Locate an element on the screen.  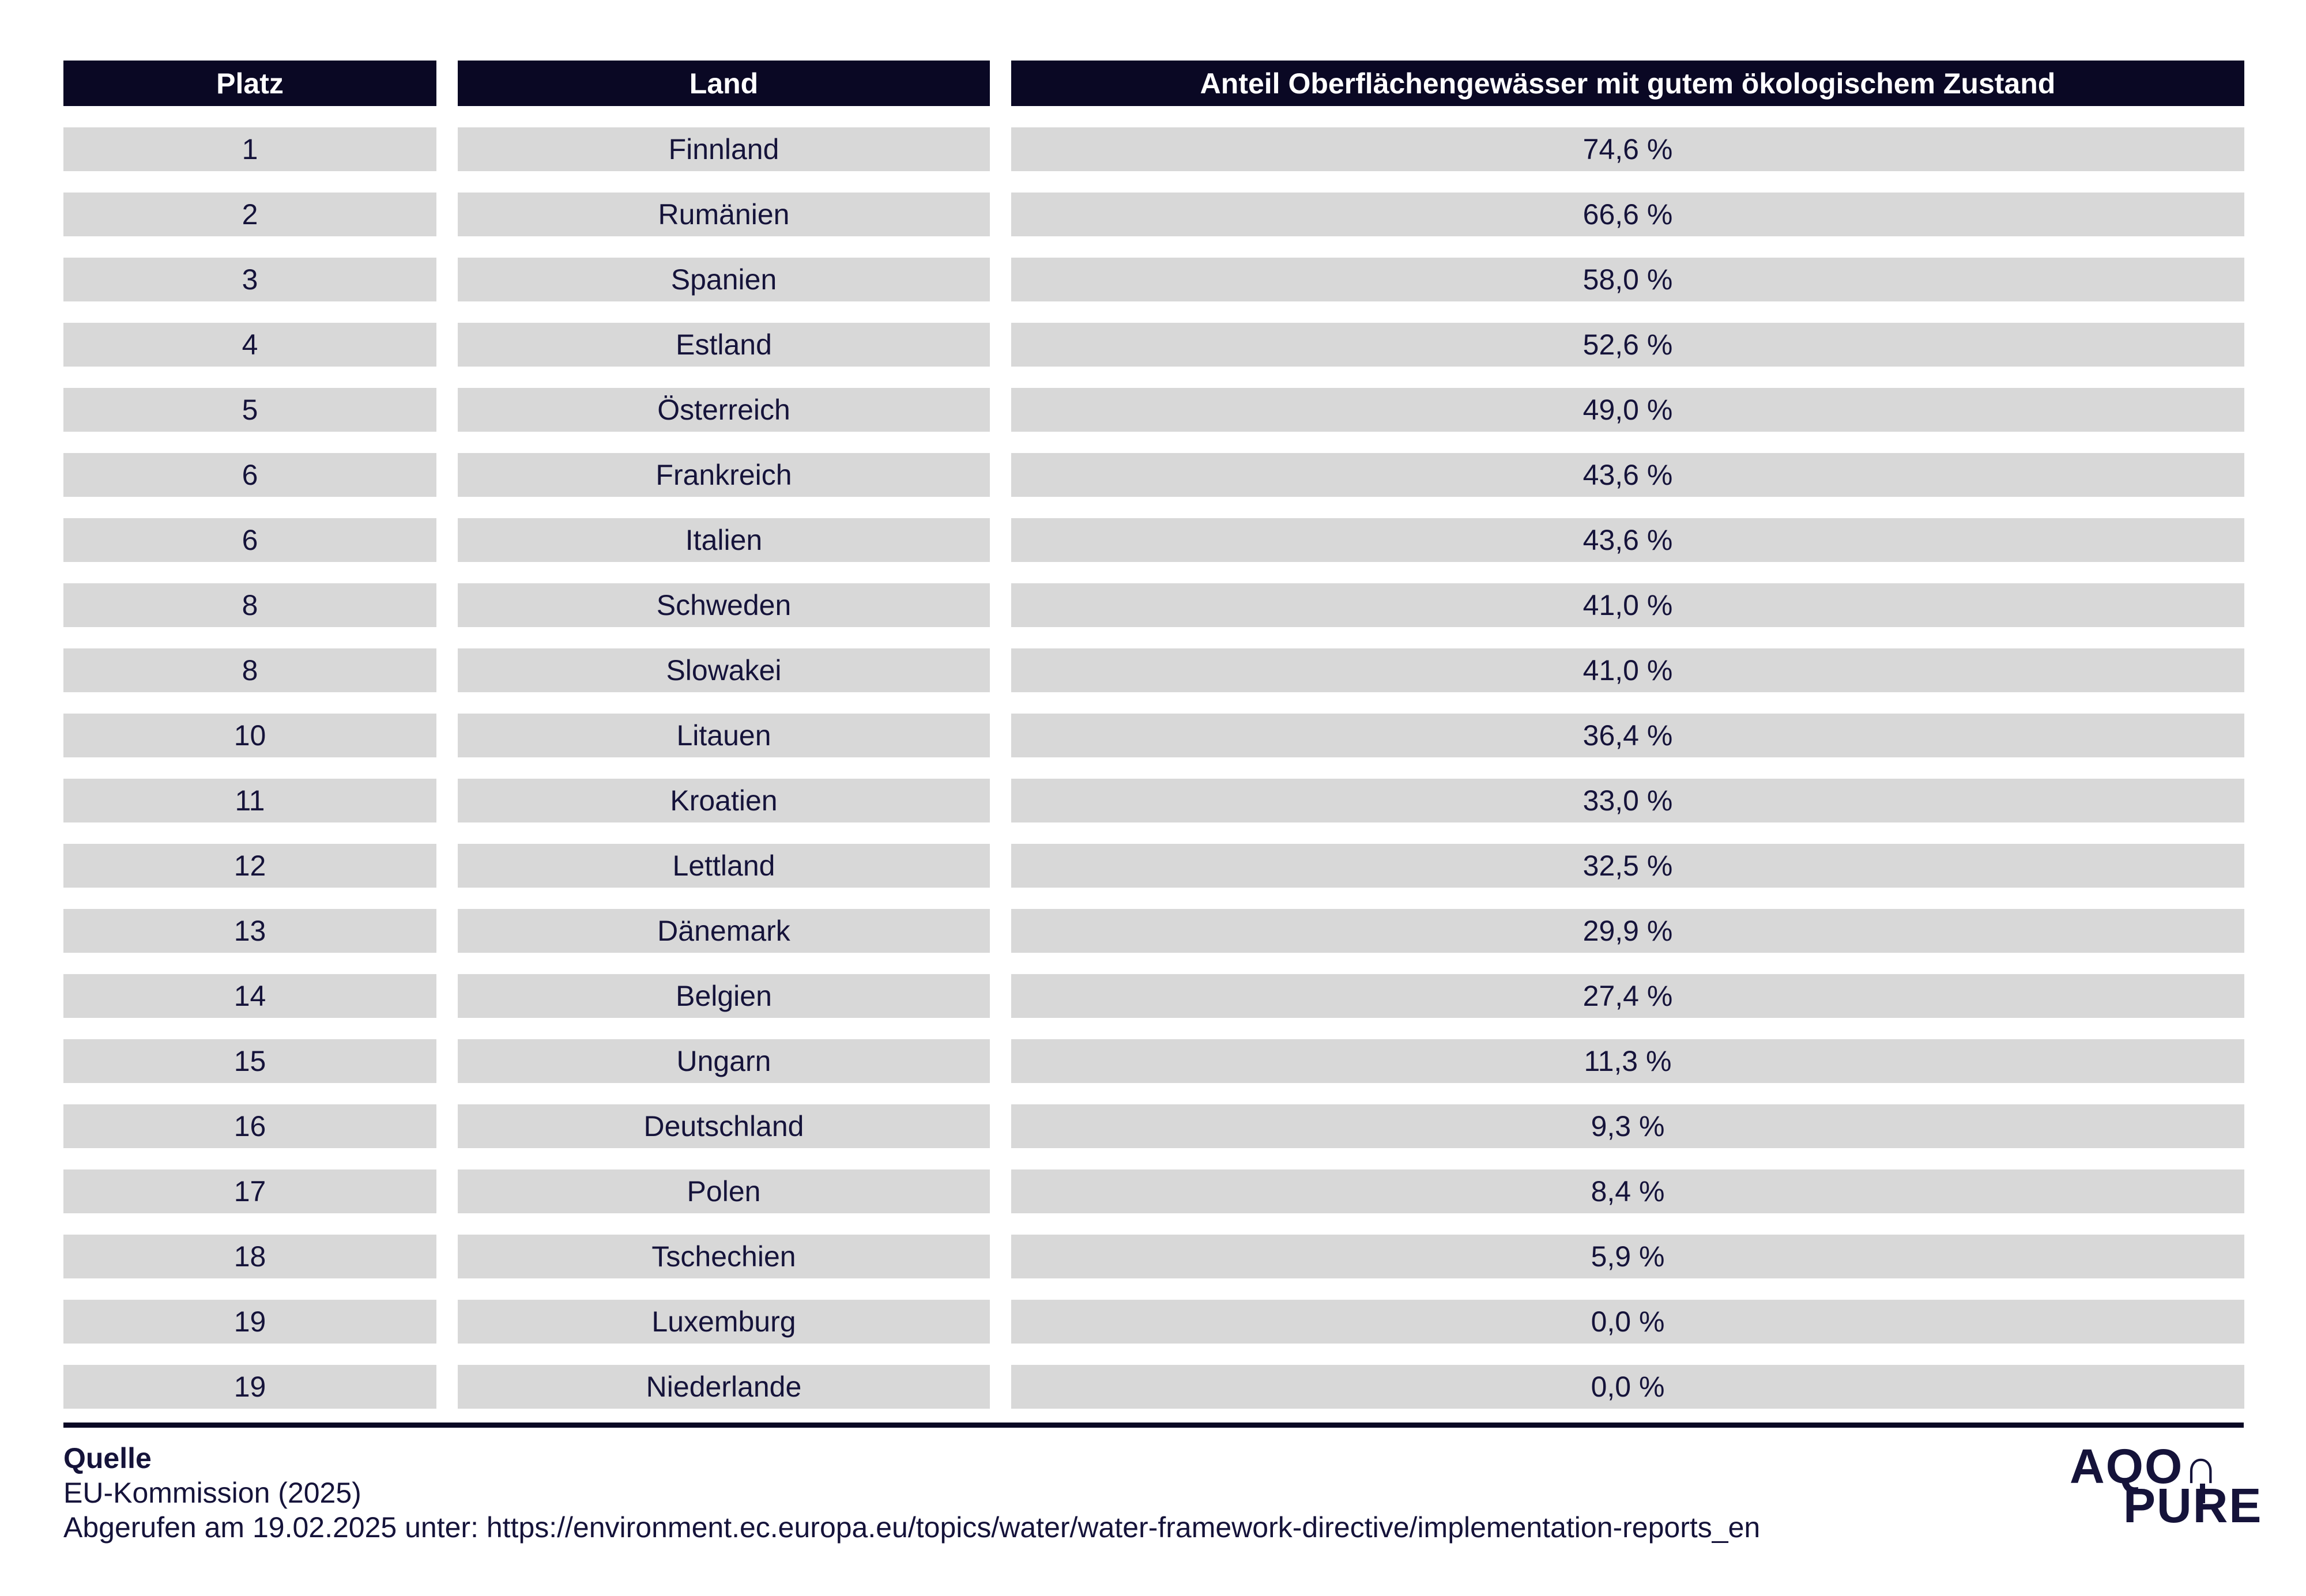
country-cell: Spanien is located at coordinates (724, 279).